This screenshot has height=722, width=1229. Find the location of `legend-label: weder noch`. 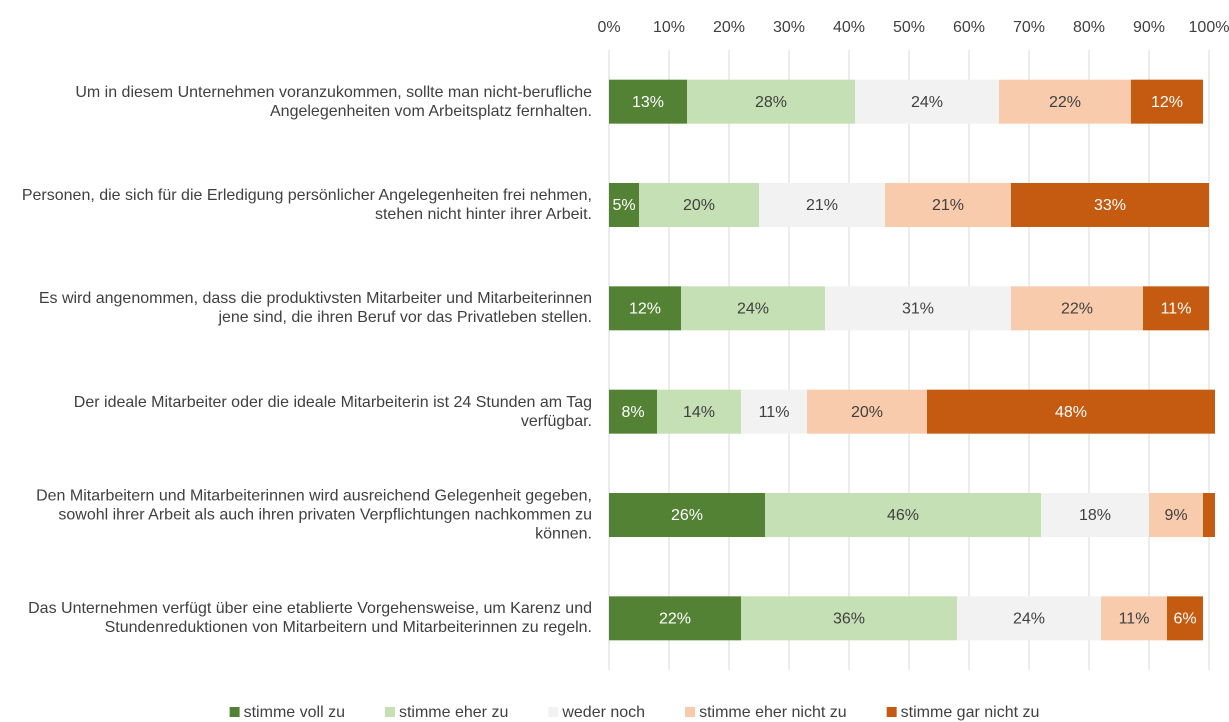

legend-label: weder noch is located at coordinates (603, 712).